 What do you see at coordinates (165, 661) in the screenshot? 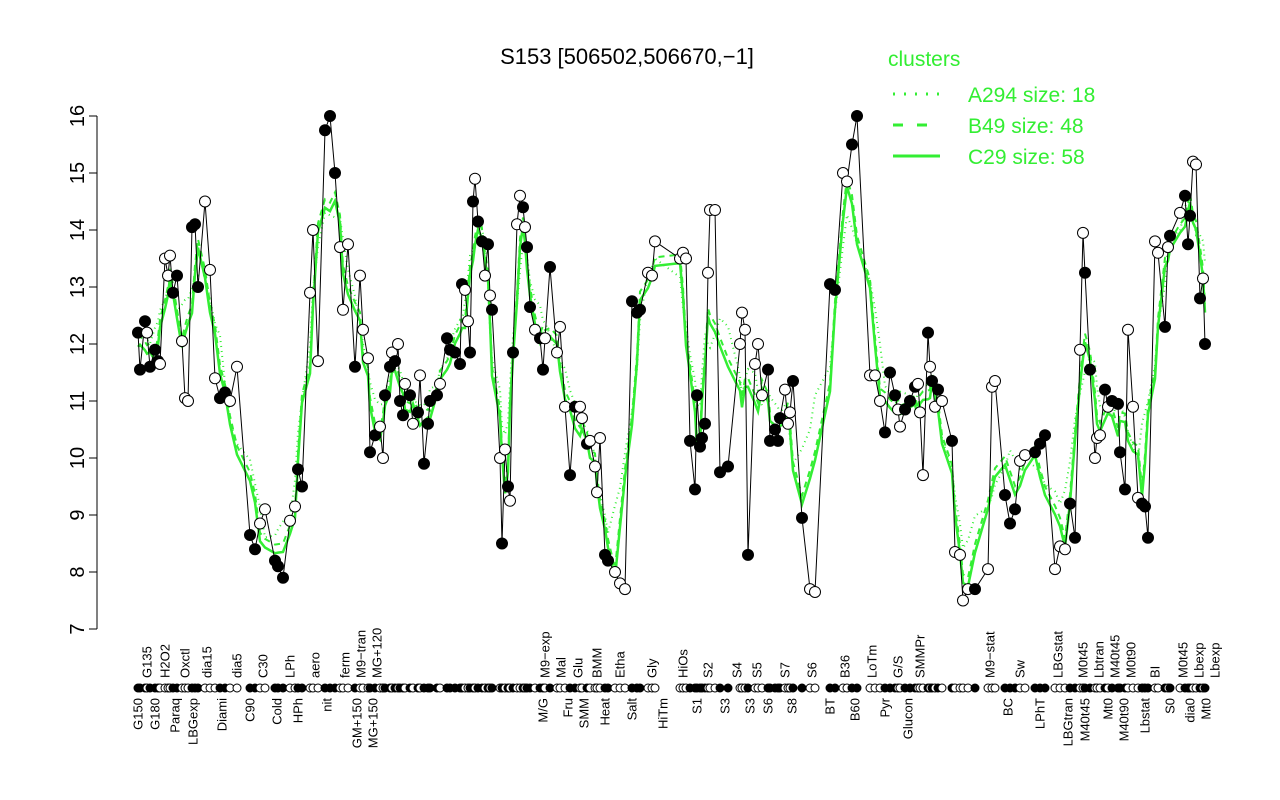
I see `x-tick-label-top: H2O2` at bounding box center [165, 661].